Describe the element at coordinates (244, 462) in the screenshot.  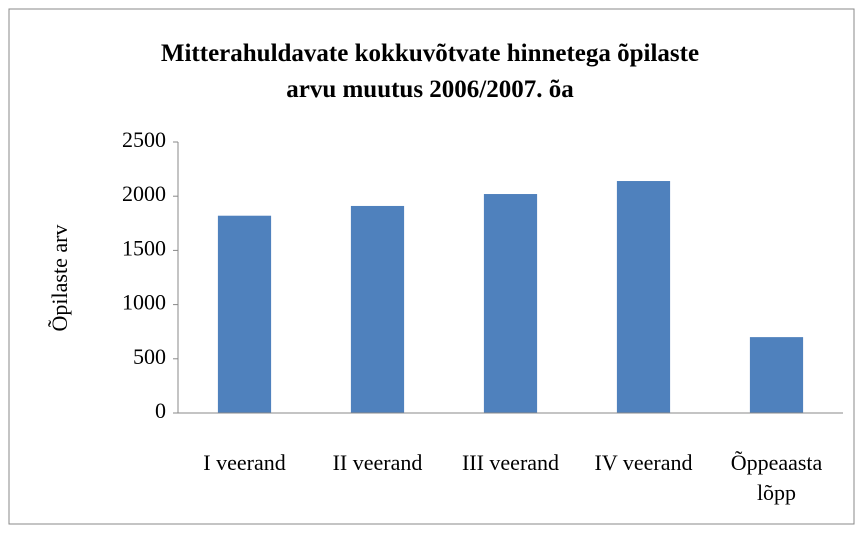
I see `x-tick-label: I veerand` at that location.